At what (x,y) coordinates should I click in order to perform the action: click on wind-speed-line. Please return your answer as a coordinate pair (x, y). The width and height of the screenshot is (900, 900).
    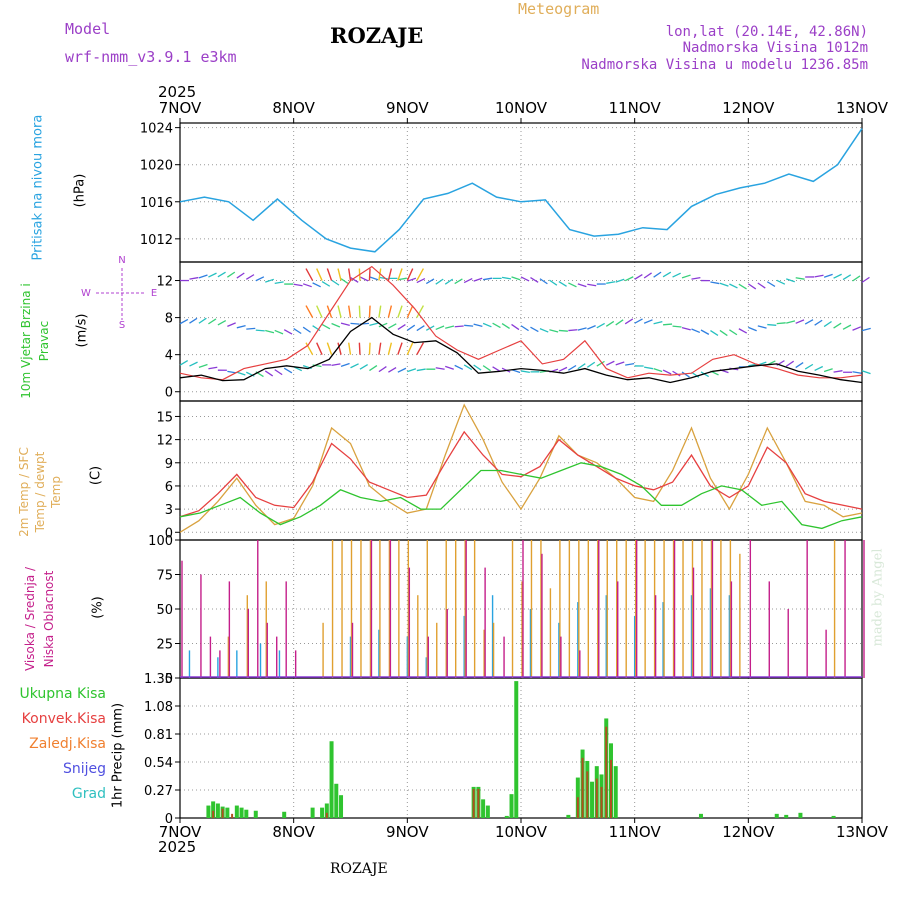
    Looking at the image, I should click on (521, 350).